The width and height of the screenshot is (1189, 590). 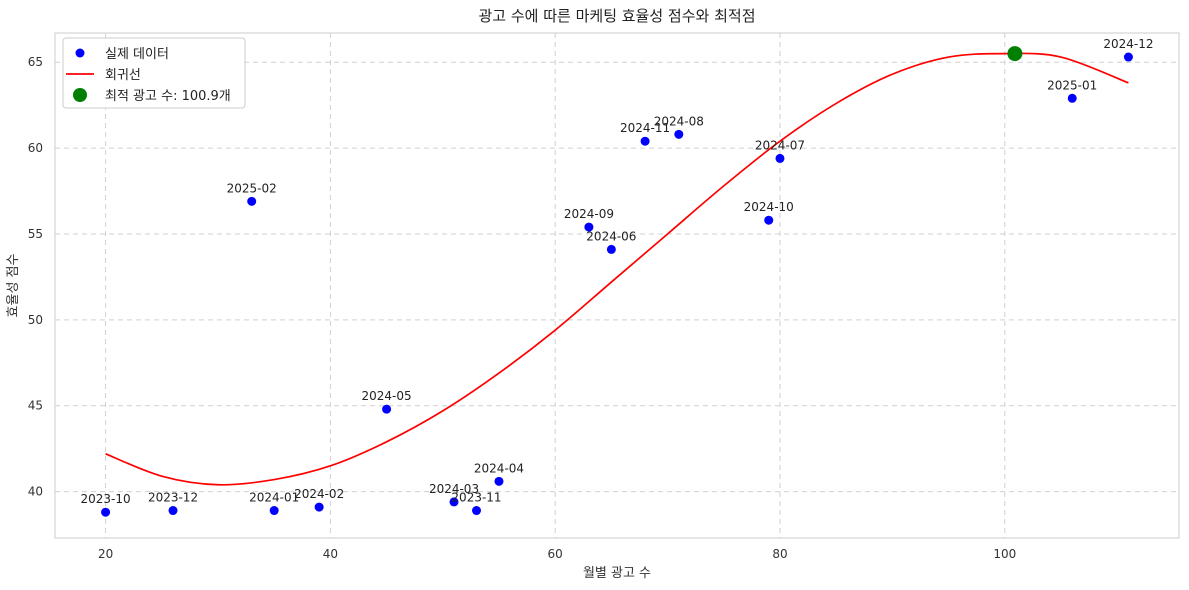 I want to click on data-point-label: 2024-05, so click(x=387, y=396).